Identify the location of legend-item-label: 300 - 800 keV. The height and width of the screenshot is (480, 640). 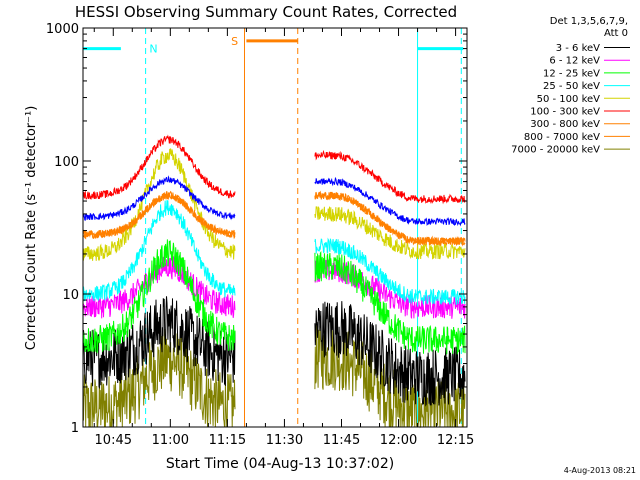
(565, 124).